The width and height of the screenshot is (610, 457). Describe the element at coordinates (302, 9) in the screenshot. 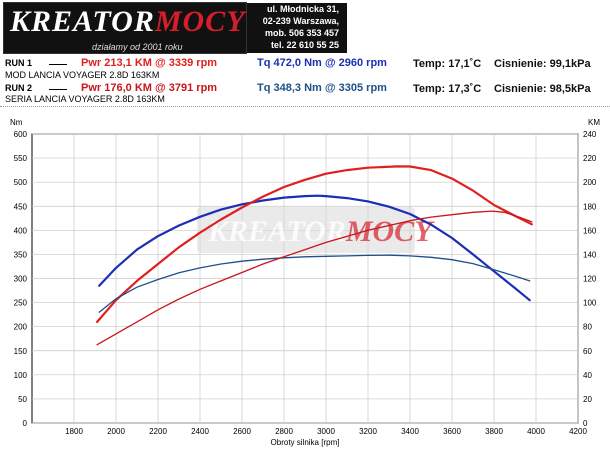

I see `contact-address: ul. Młodnicka 31,` at that location.